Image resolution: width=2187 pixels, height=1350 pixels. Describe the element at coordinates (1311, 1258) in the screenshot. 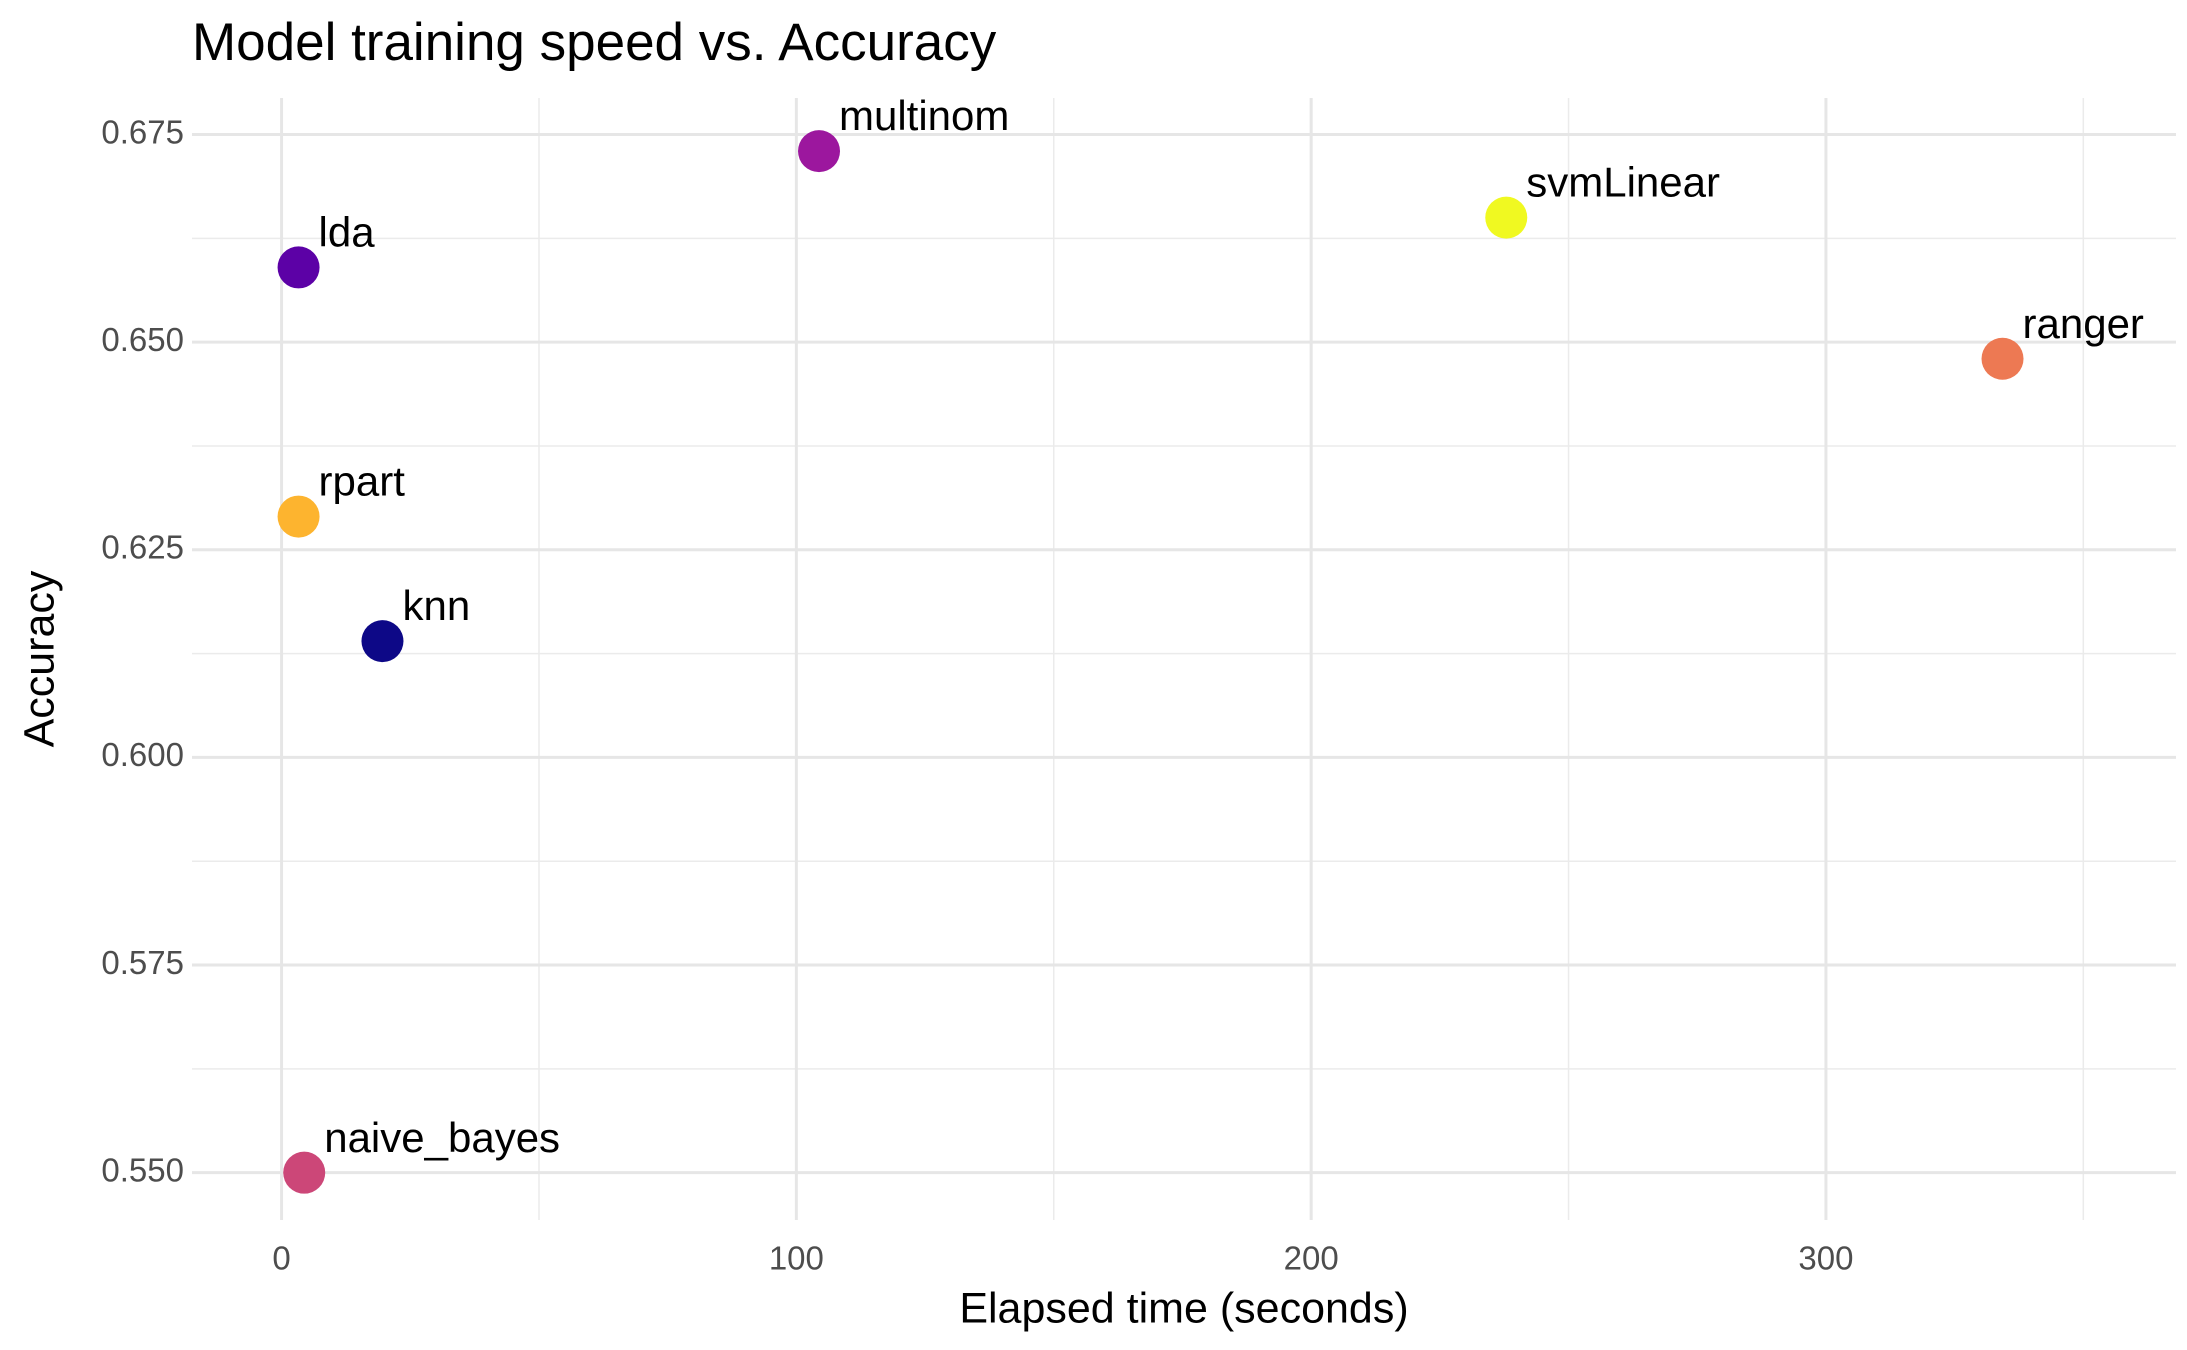

I see `x-tick-label: 200` at that location.